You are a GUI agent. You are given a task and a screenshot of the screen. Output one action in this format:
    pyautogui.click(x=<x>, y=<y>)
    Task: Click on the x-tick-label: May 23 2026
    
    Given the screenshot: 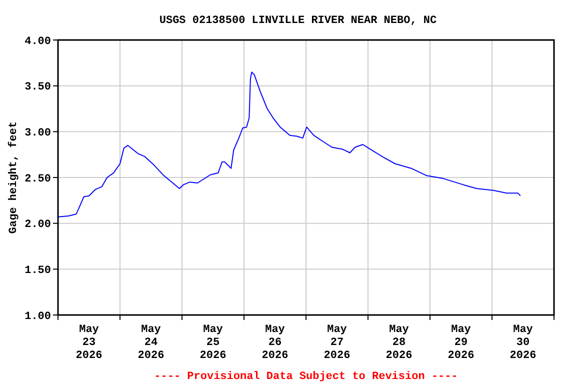 What is the action you would take?
    pyautogui.click(x=89, y=343)
    